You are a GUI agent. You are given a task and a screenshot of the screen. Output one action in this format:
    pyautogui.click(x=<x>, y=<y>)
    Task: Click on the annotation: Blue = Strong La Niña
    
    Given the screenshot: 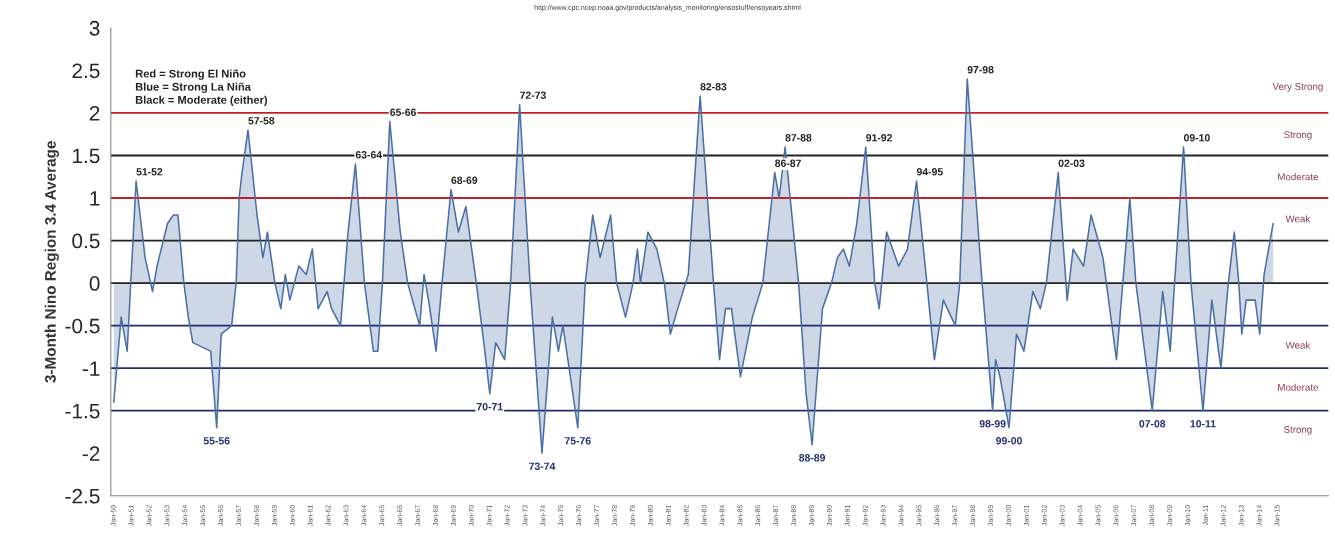 What is the action you would take?
    pyautogui.click(x=193, y=87)
    